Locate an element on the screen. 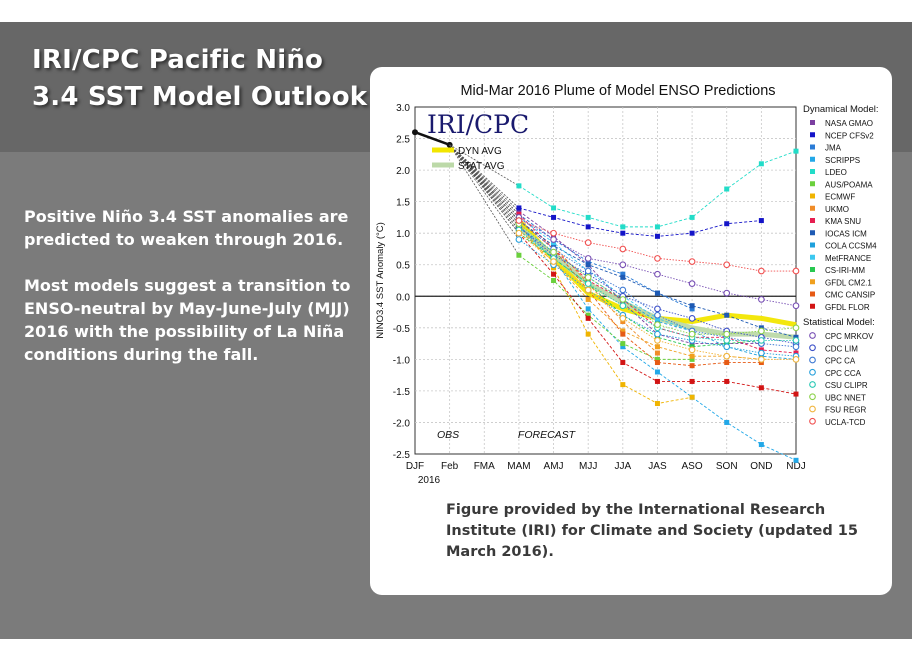  point-cmc-cansip is located at coordinates (727, 363).